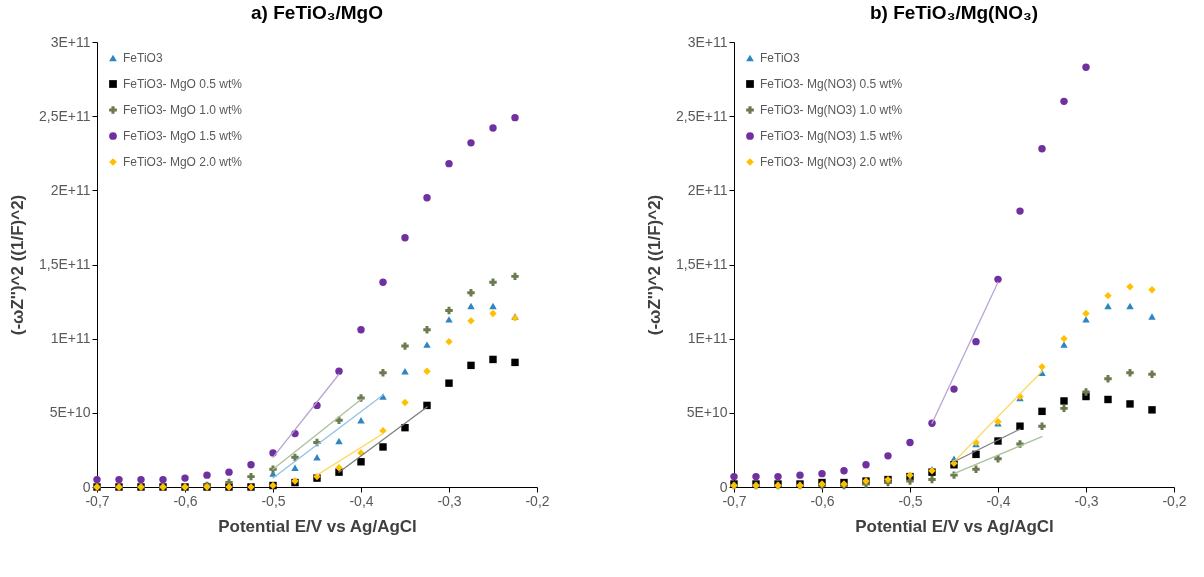 The height and width of the screenshot is (577, 1204). I want to click on chart-title: a) FeTiO₃/MgO, so click(317, 12).